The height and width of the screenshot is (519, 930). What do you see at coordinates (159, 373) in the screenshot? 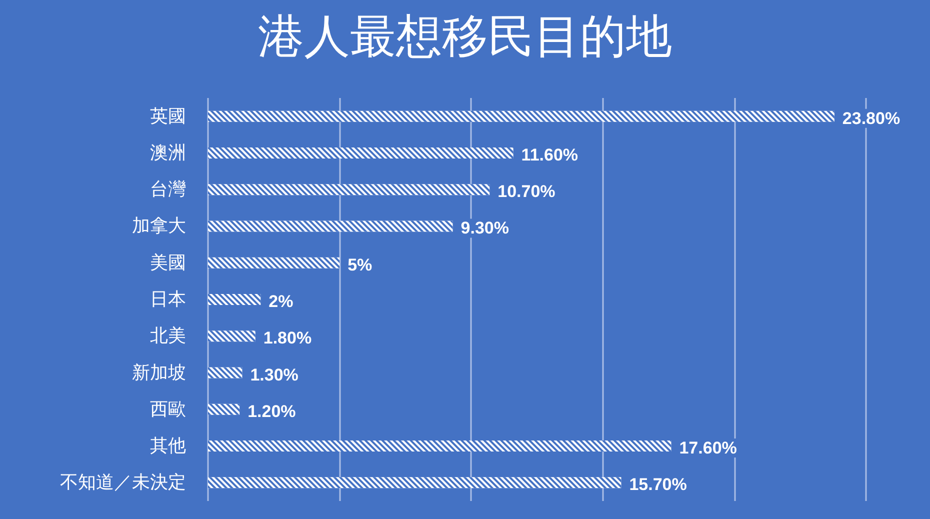
I see `y-tick-label: 新加坡` at bounding box center [159, 373].